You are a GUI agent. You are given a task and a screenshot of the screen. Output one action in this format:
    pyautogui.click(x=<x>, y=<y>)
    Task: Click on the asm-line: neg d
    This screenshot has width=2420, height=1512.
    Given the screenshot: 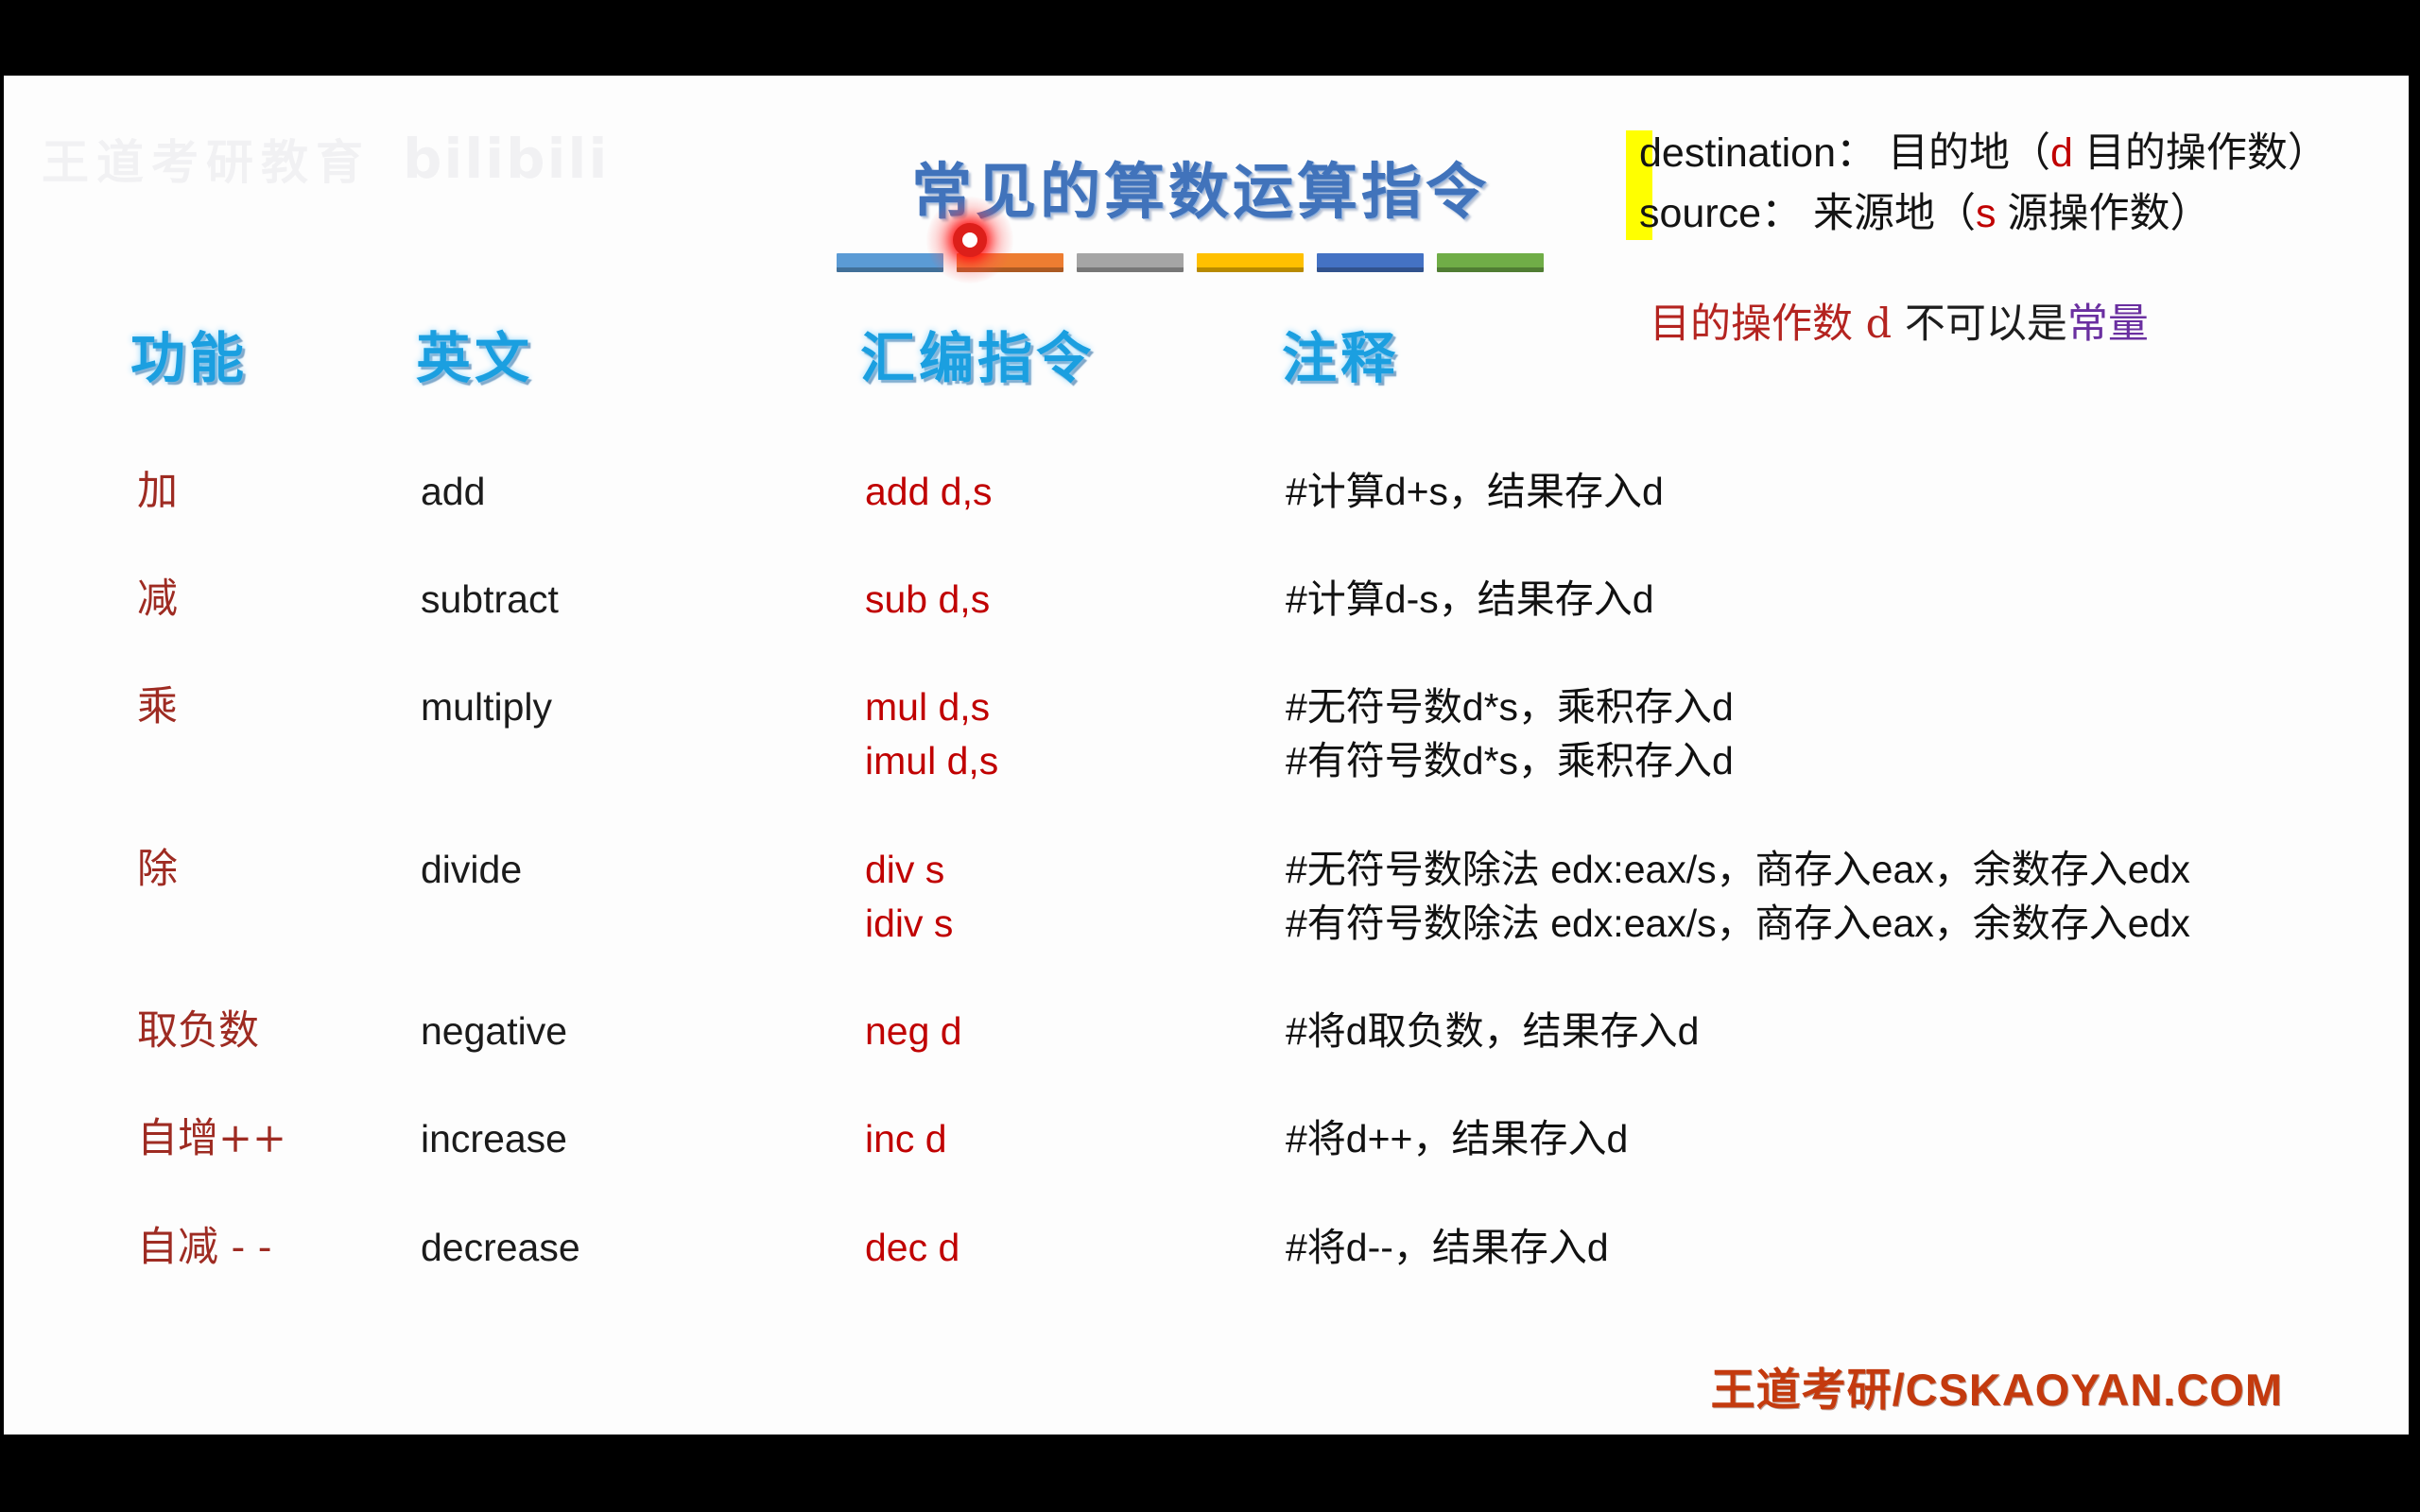 What is the action you would take?
    pyautogui.click(x=913, y=1031)
    